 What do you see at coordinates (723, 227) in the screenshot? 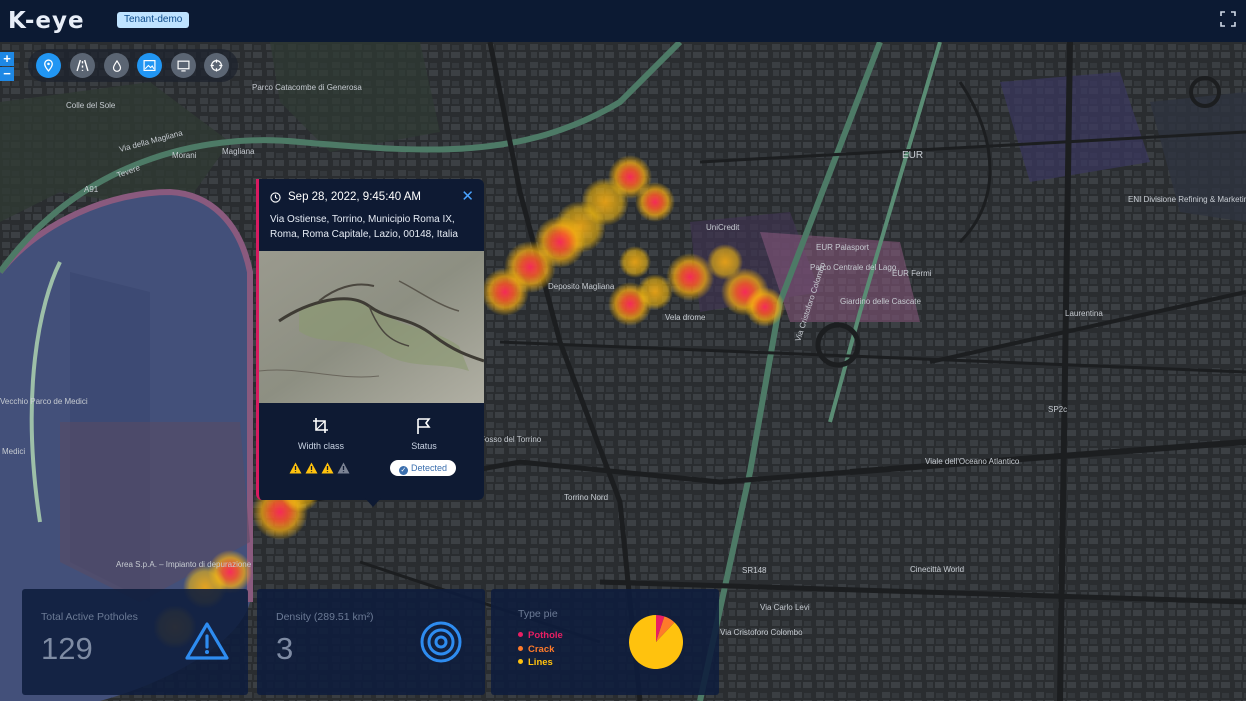
I see `map-label: UniCredit` at bounding box center [723, 227].